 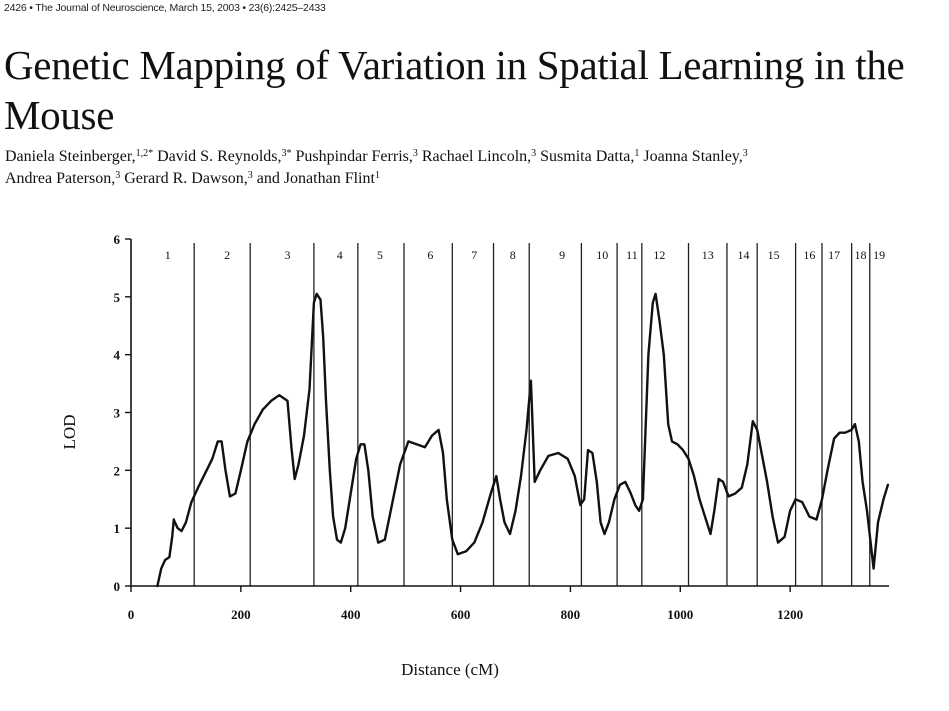 What do you see at coordinates (60, 178) in the screenshot?
I see `author-name: Andrea Paterson,` at bounding box center [60, 178].